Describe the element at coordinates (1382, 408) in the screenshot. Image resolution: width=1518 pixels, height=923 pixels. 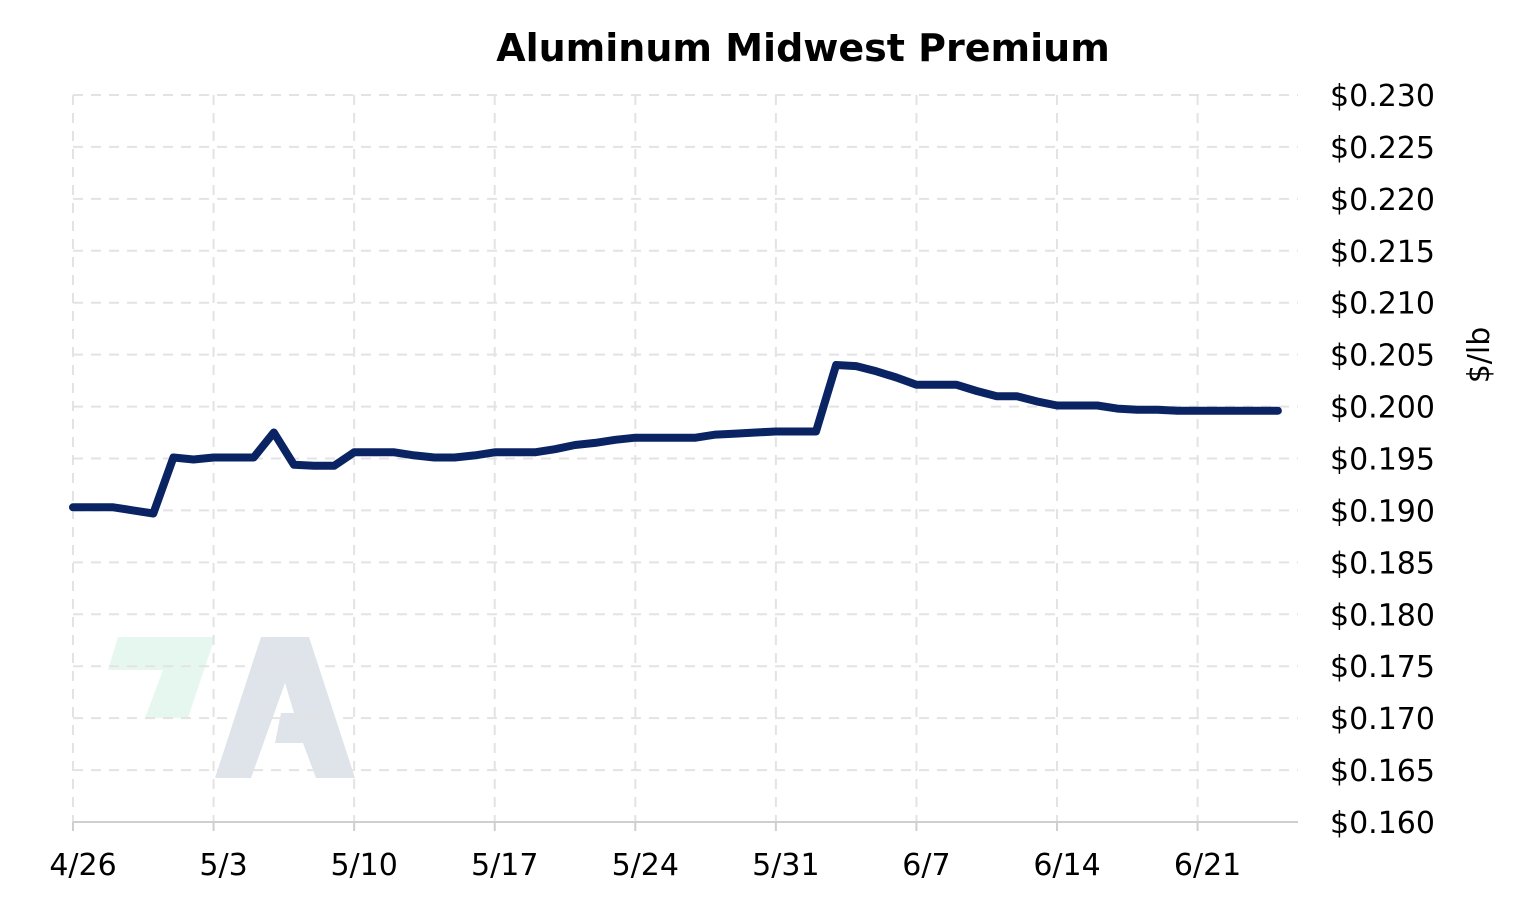
I see `y-tick-label: $0.200` at that location.